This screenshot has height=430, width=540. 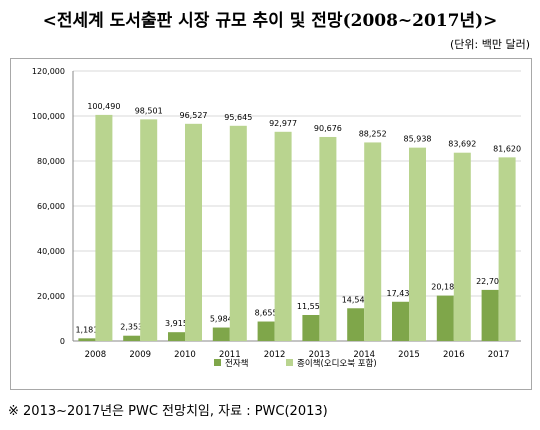 What do you see at coordinates (96, 355) in the screenshot?
I see `x-tick-label: 2008` at bounding box center [96, 355].